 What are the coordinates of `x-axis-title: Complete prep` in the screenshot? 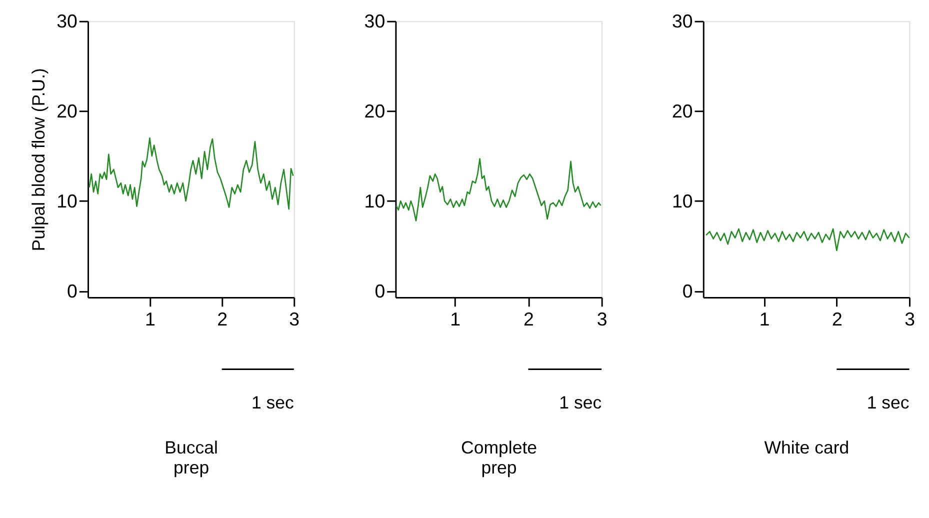 It's located at (499, 458).